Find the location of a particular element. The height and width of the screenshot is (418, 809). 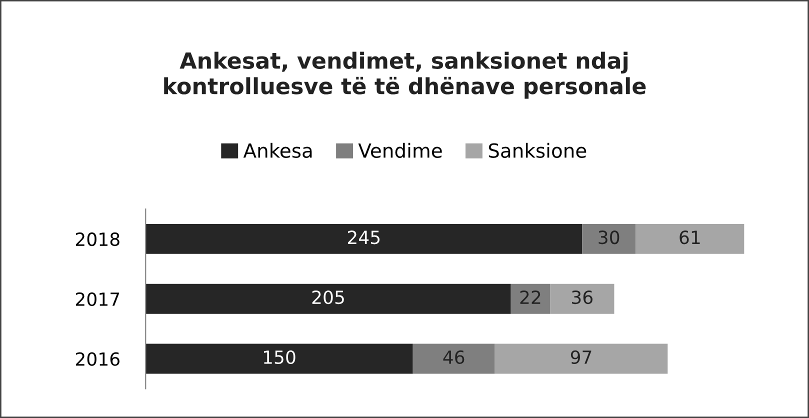

data-label: 22 is located at coordinates (530, 297).